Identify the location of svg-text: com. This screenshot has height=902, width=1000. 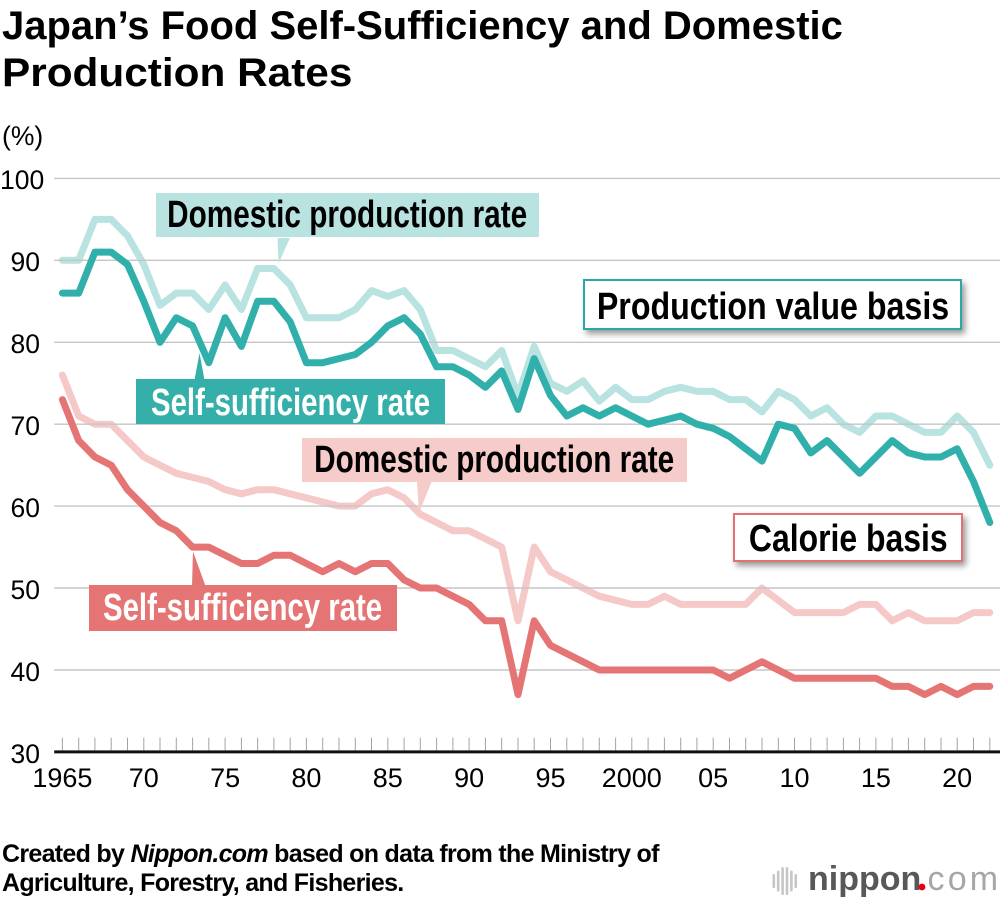
(964, 879).